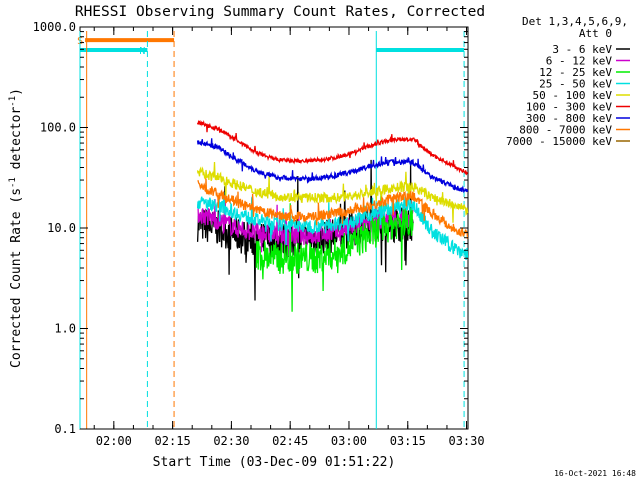  I want to click on legend-entry-label: 7000 - 15000 keV, so click(559, 141).